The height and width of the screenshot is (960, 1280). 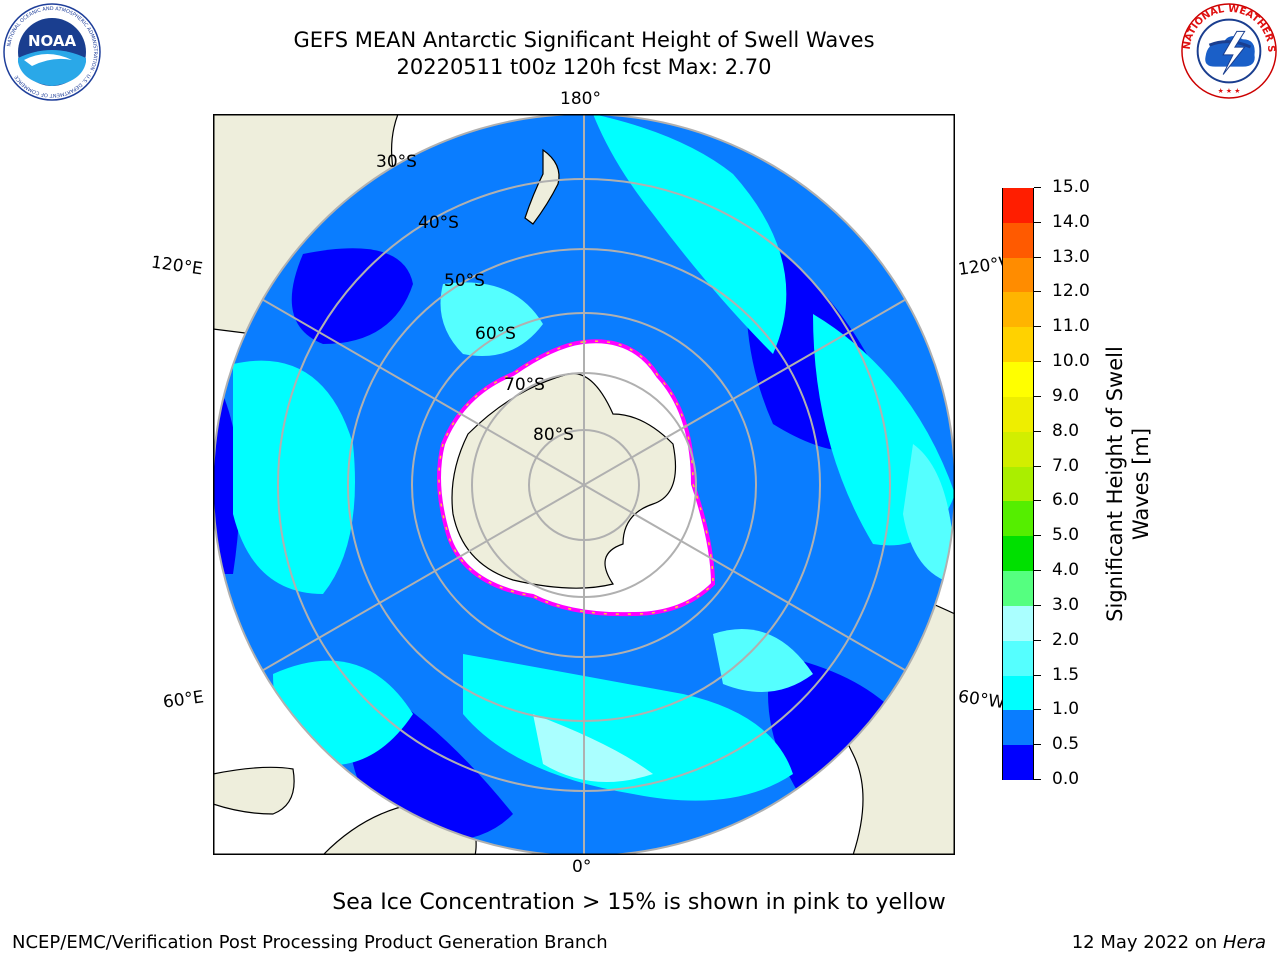 I want to click on colorbar-tick-label: 5.0, so click(x=1066, y=535).